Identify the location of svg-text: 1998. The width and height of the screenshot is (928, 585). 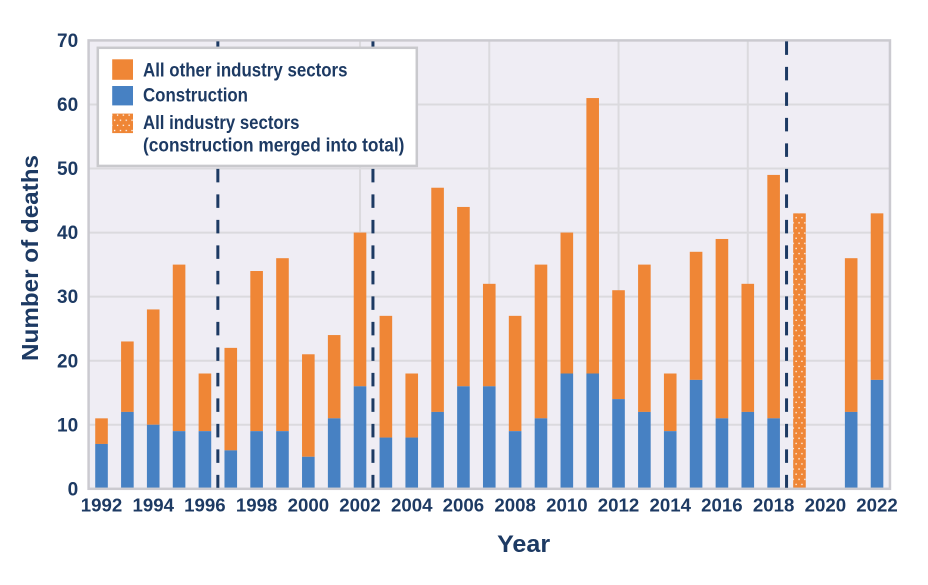
(257, 506).